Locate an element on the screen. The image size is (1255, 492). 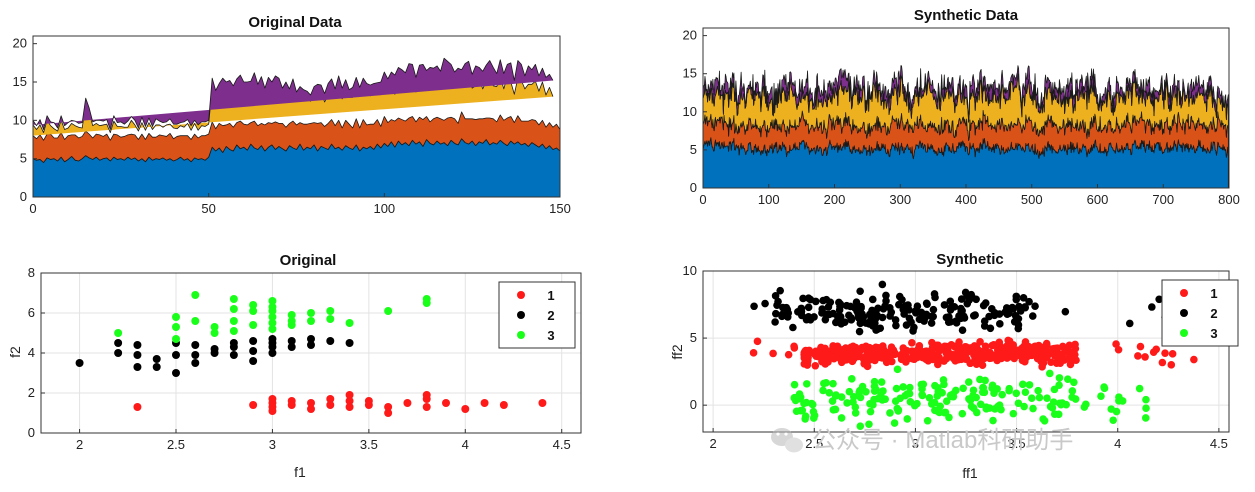
x-tick-label: 3 is located at coordinates (272, 444).